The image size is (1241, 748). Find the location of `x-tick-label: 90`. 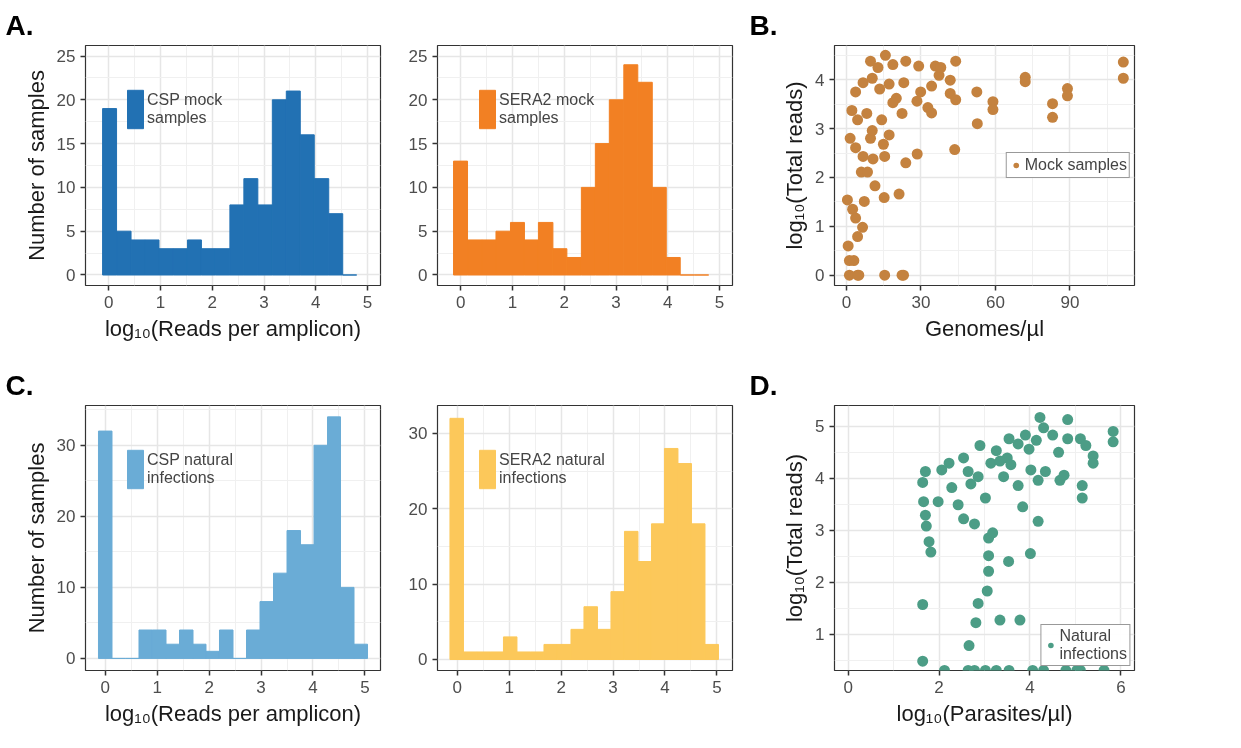

x-tick-label: 90 is located at coordinates (1070, 302).